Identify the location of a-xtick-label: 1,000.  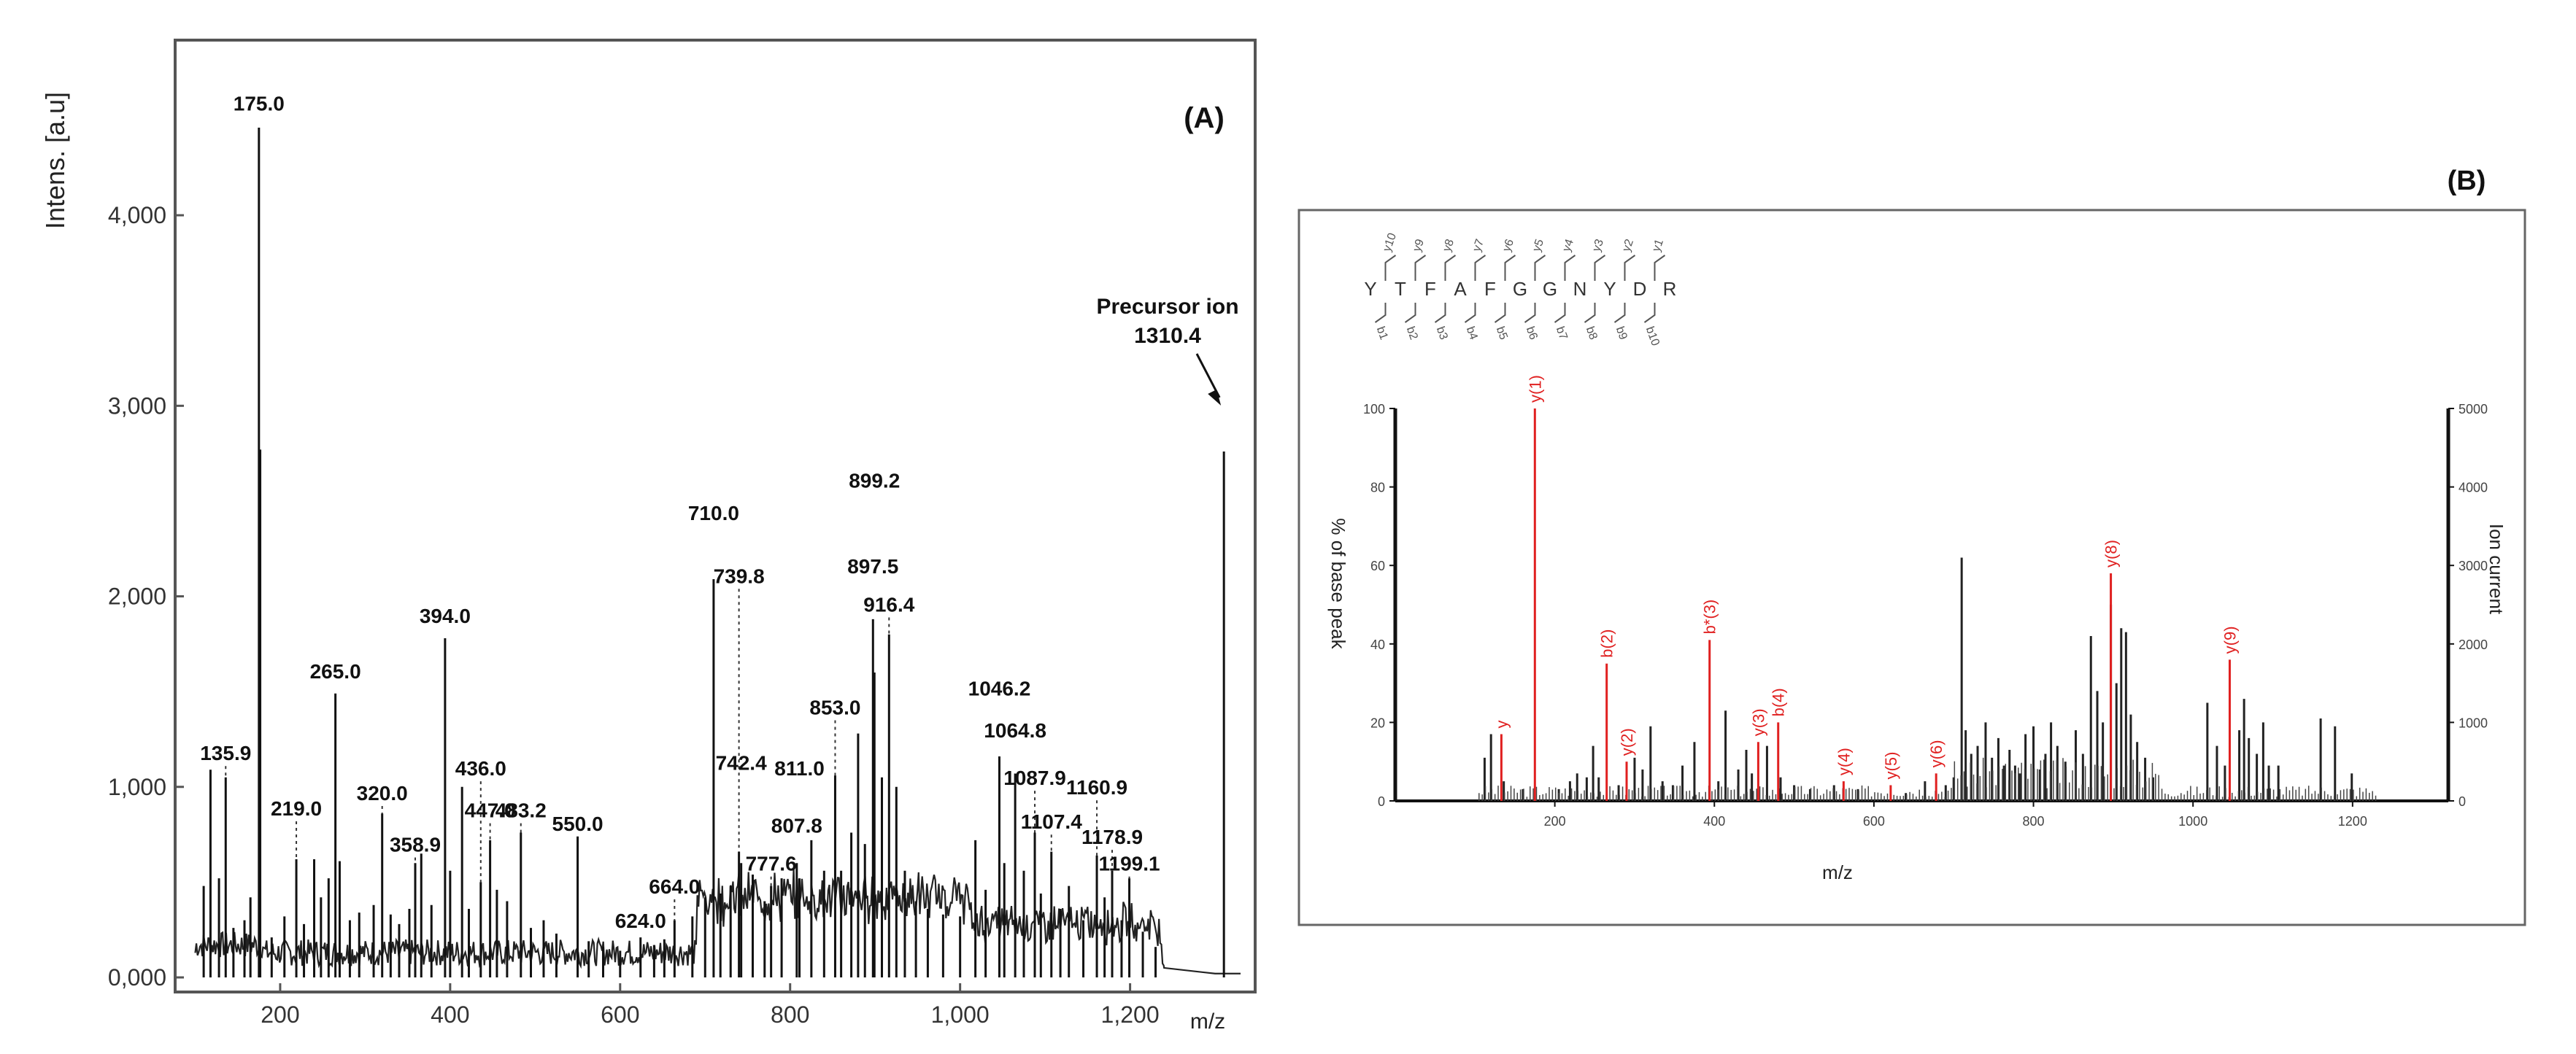
(960, 1014).